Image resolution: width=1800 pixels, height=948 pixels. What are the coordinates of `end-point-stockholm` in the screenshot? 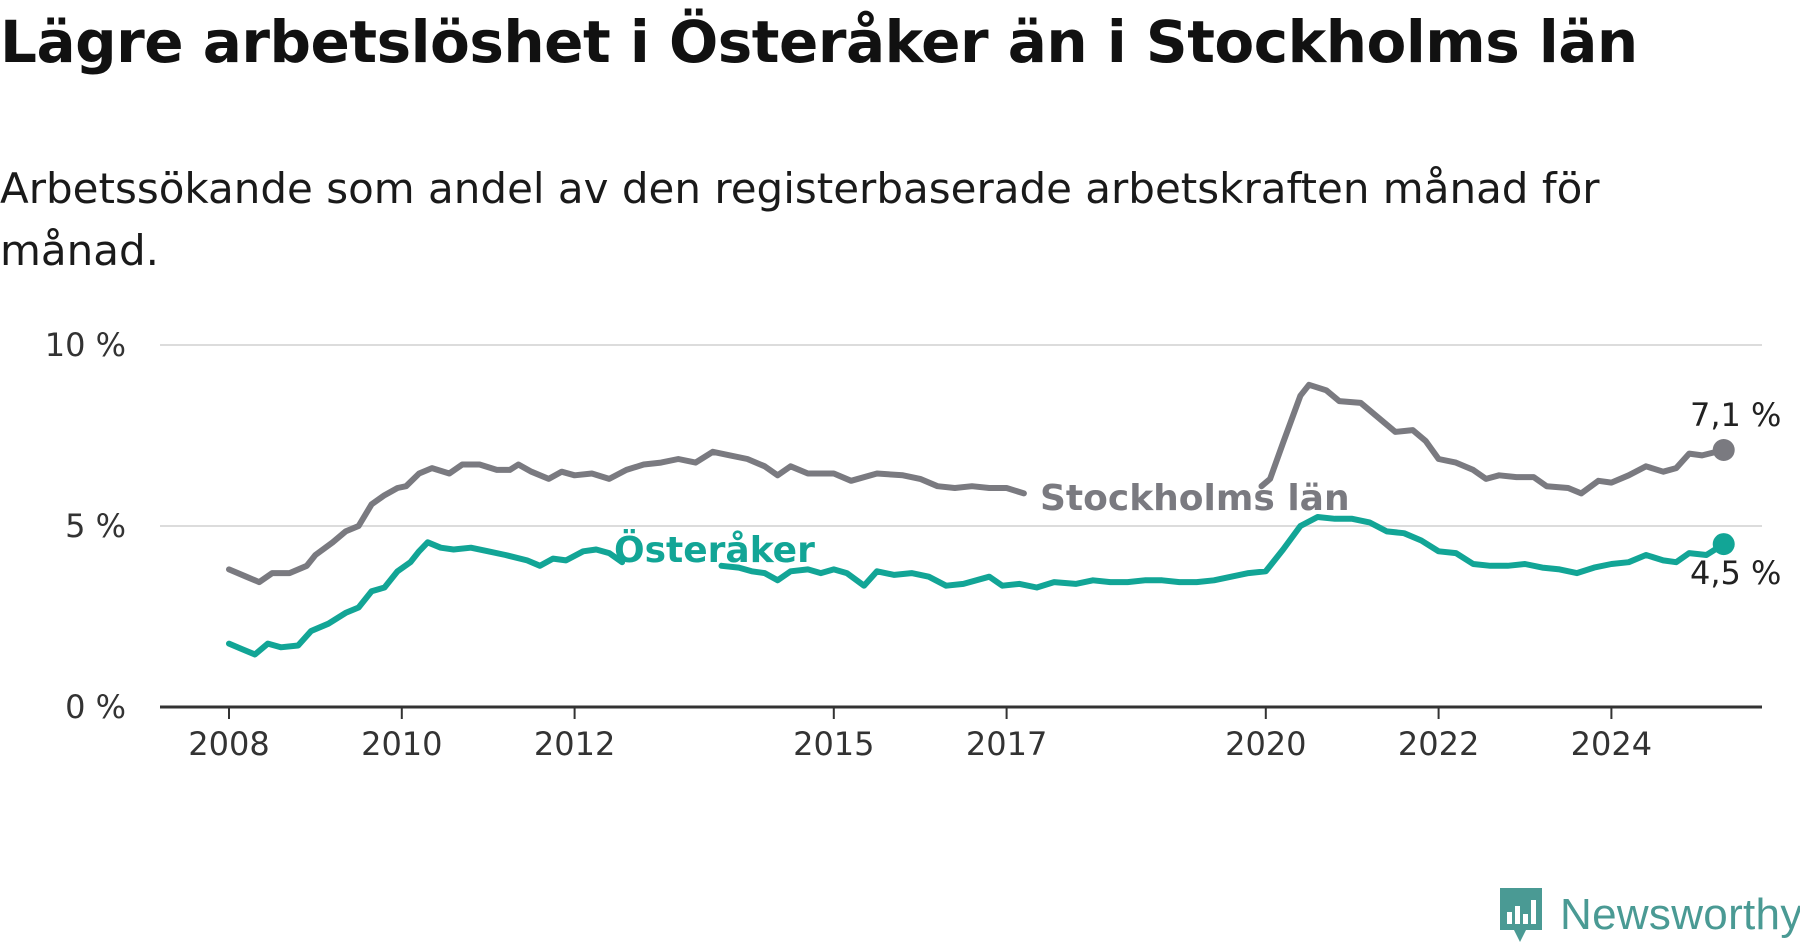 It's located at (1723, 449).